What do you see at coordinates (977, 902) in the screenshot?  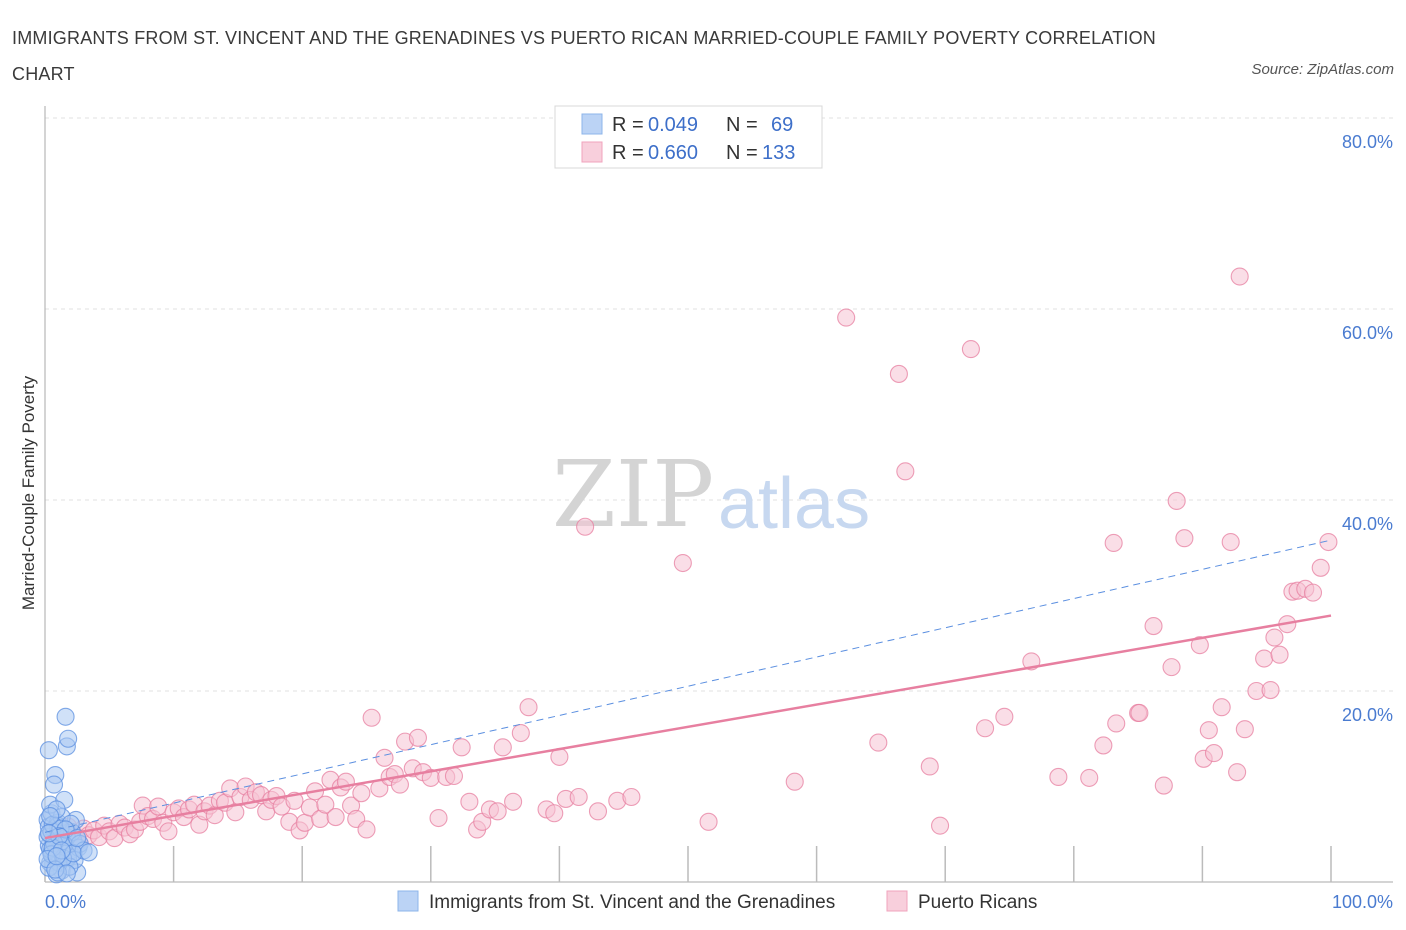 I see `series-legend-label-2: Puerto Ricans` at bounding box center [977, 902].